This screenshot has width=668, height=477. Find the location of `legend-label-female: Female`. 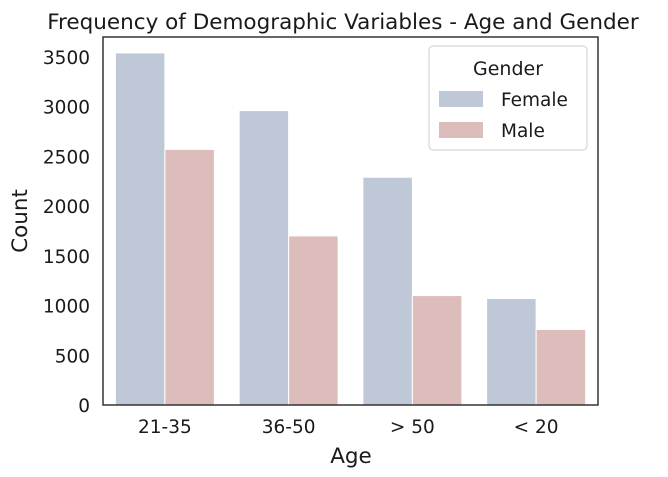

legend-label-female: Female is located at coordinates (534, 100).